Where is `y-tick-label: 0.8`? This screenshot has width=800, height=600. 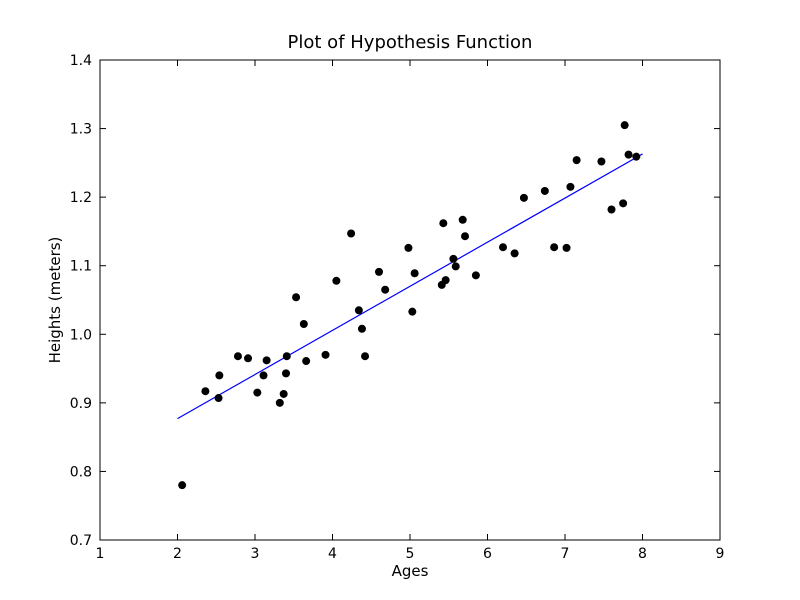 y-tick-label: 0.8 is located at coordinates (81, 472).